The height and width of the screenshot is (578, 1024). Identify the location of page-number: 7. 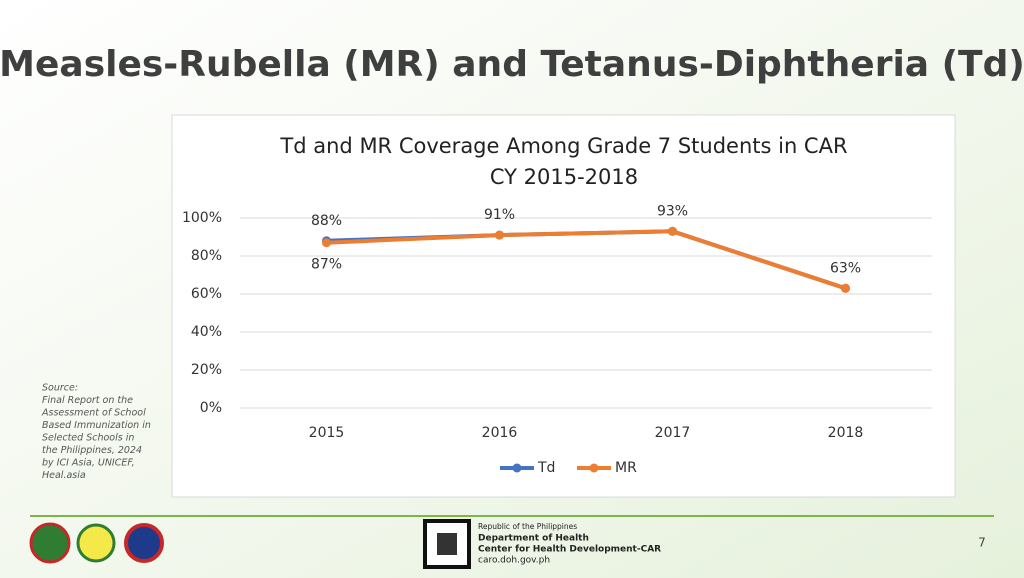
(982, 543).